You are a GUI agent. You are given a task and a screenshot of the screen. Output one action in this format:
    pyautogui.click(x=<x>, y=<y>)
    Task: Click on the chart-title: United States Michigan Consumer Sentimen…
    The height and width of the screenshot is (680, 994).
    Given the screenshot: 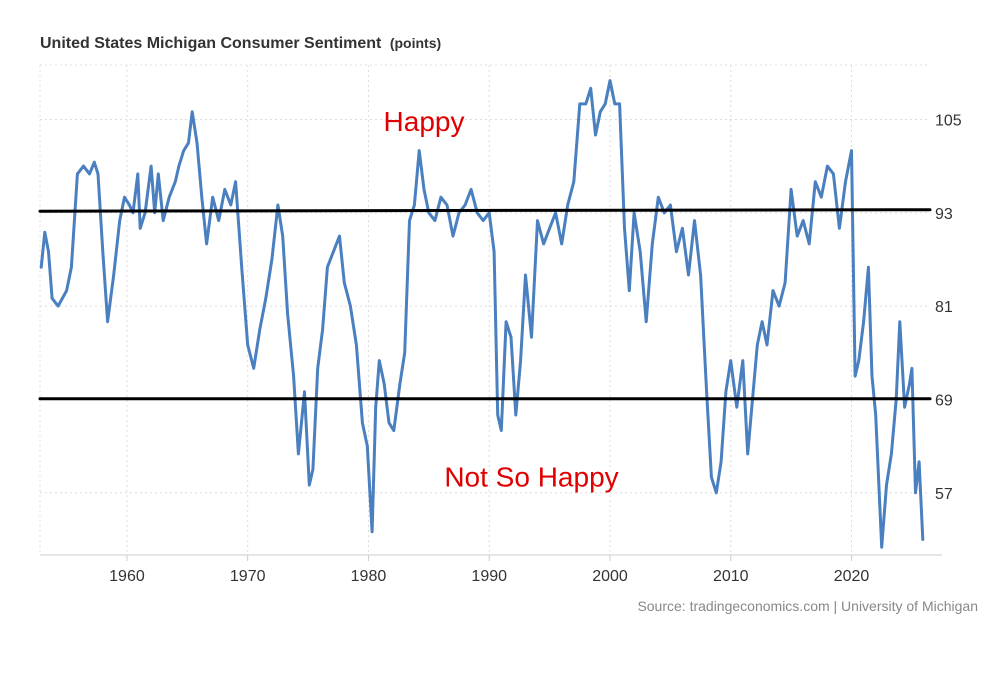 What is the action you would take?
    pyautogui.click(x=240, y=44)
    